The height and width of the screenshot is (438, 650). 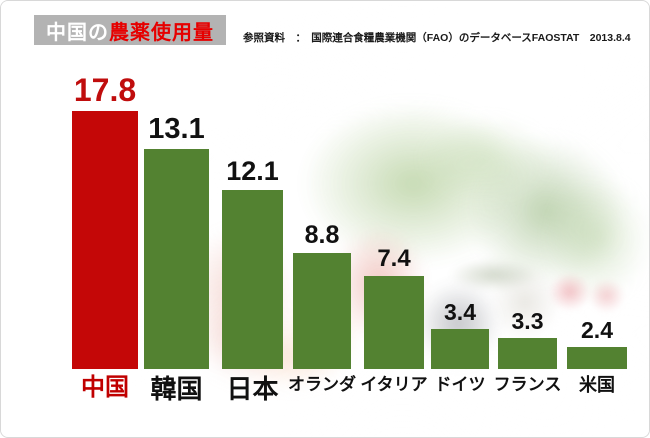 I want to click on value-label-オランダ: 8.8, so click(x=322, y=235).